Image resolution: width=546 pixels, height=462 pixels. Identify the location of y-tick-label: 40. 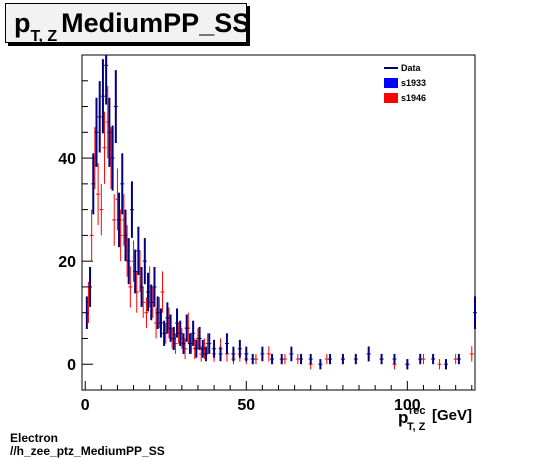
(67, 159).